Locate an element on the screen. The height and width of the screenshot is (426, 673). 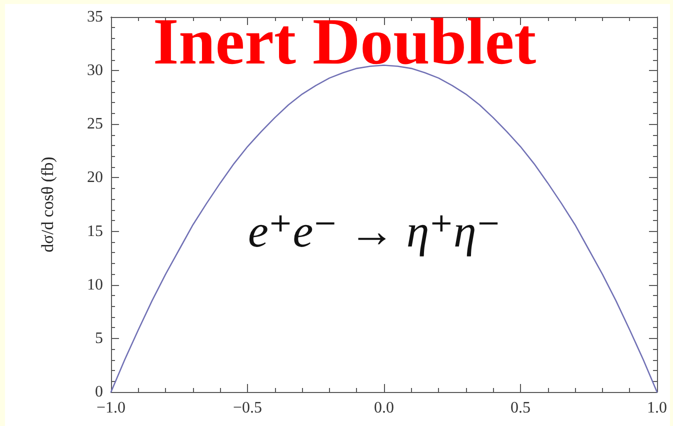
y-tick-label: 25 is located at coordinates (95, 124).